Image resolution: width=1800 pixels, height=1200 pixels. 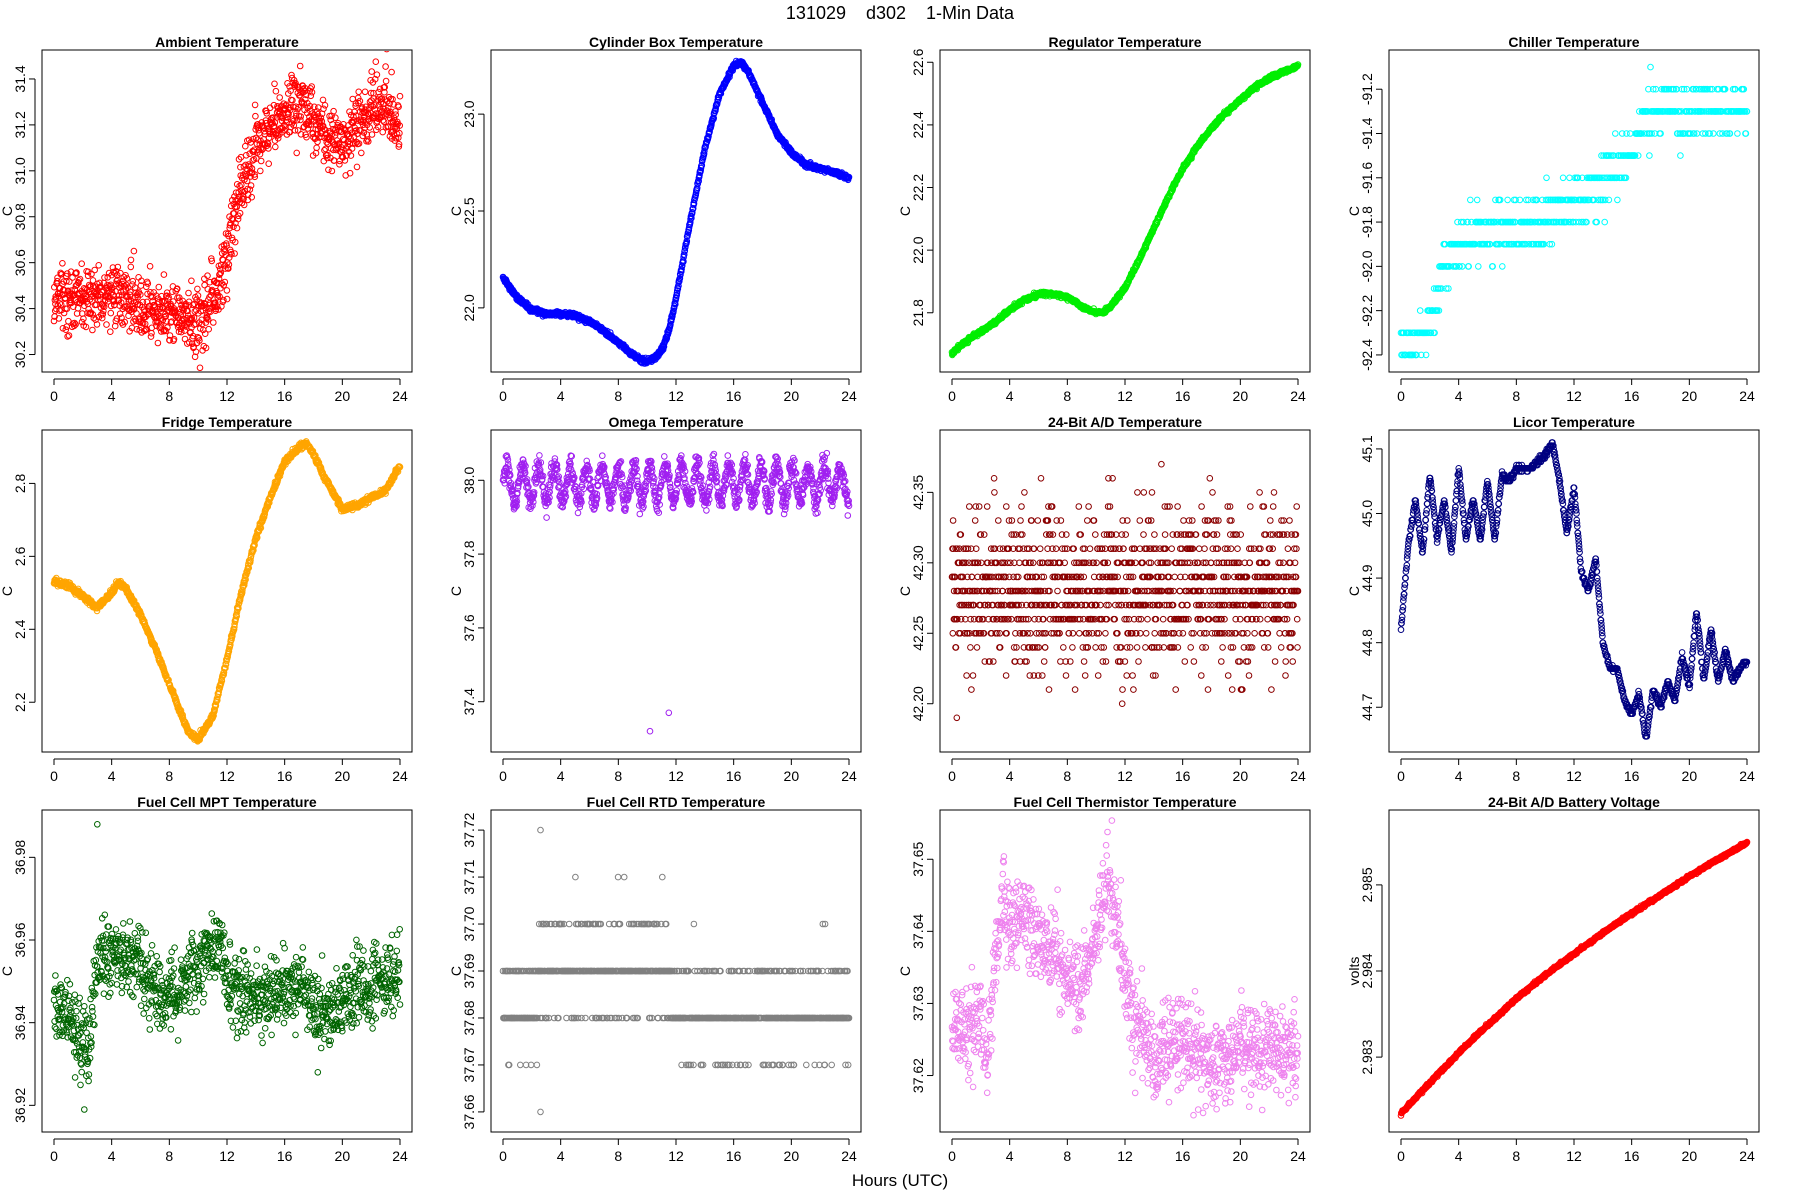 What do you see at coordinates (918, 187) in the screenshot?
I see `y-tick-label: 22.2` at bounding box center [918, 187].